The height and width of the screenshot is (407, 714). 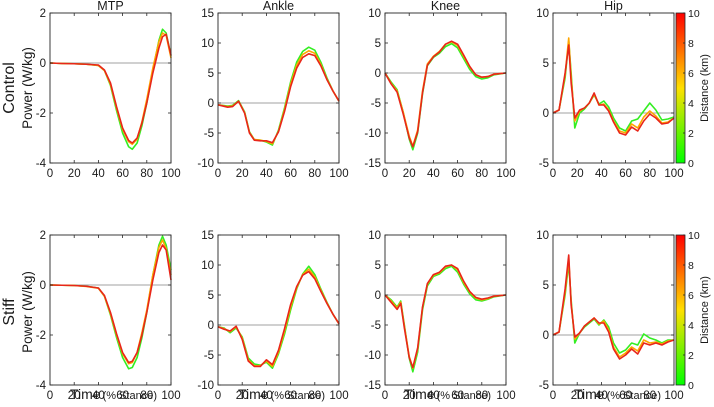 I want to click on panel-ankle-control: Ankle 0 20 40 60 80 100 -10 -5 0 5 10 15, so click(x=272, y=90).